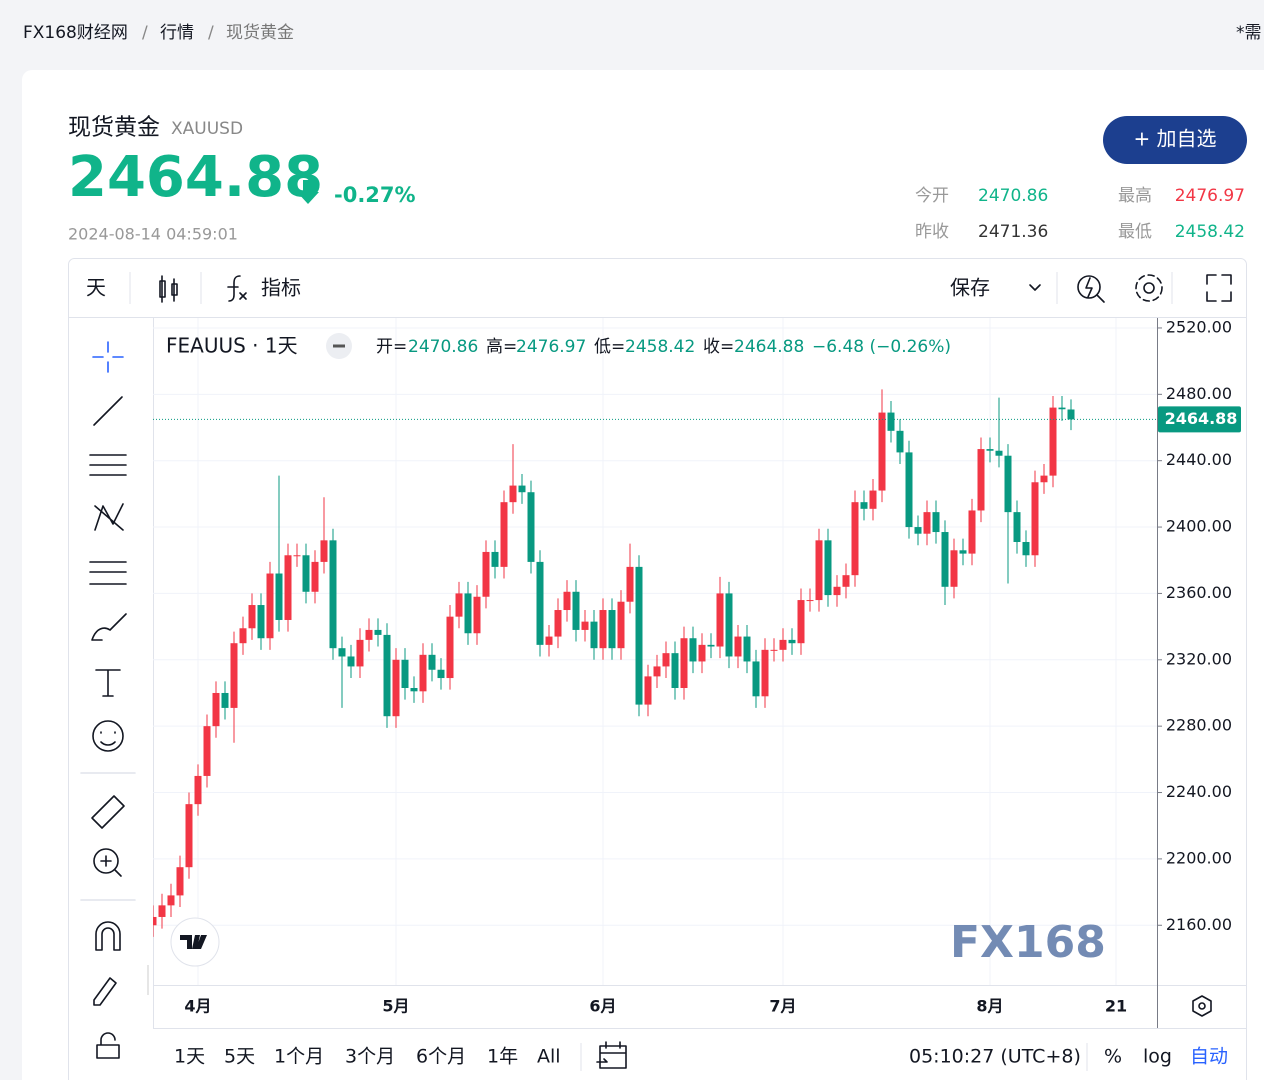 The width and height of the screenshot is (1264, 1080). Describe the element at coordinates (109, 517) in the screenshot. I see `pattern-tool` at that location.